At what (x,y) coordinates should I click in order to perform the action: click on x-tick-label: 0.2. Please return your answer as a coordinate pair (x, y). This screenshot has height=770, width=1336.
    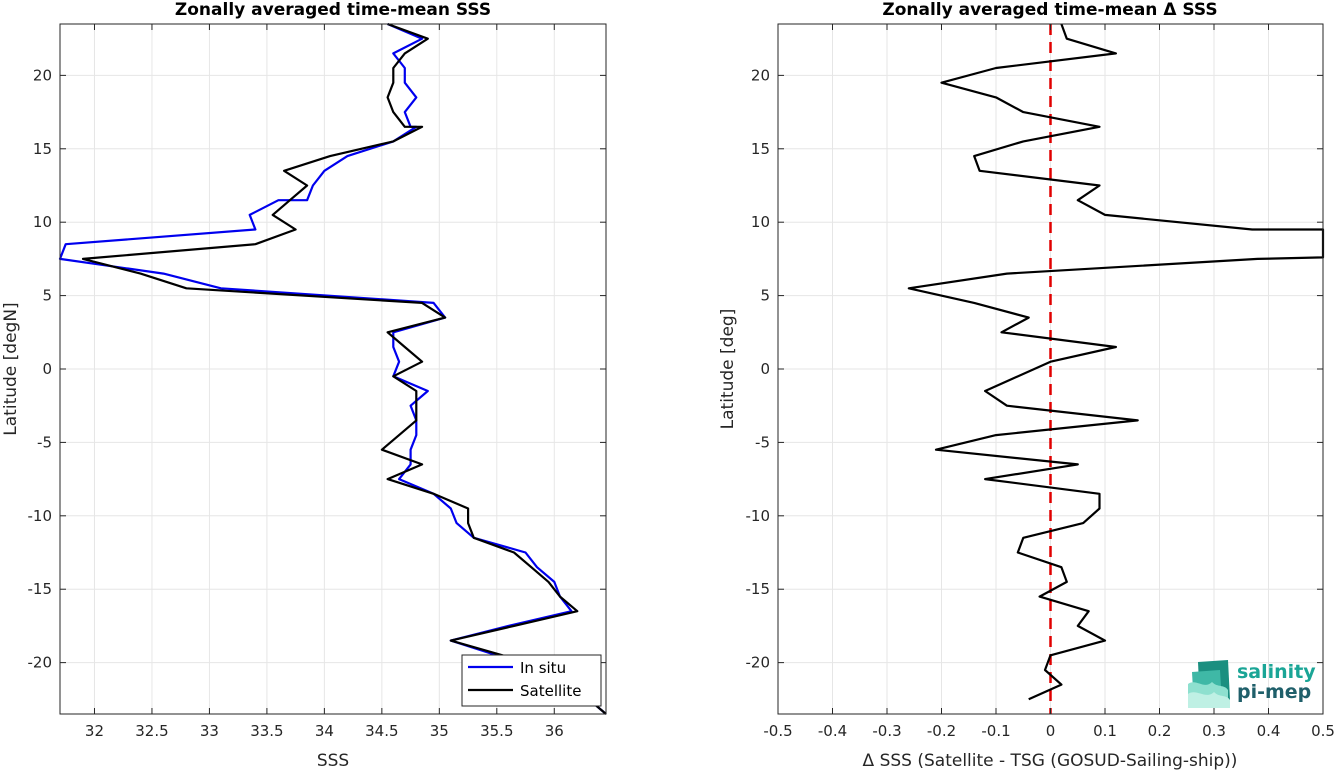
    Looking at the image, I should click on (1160, 731).